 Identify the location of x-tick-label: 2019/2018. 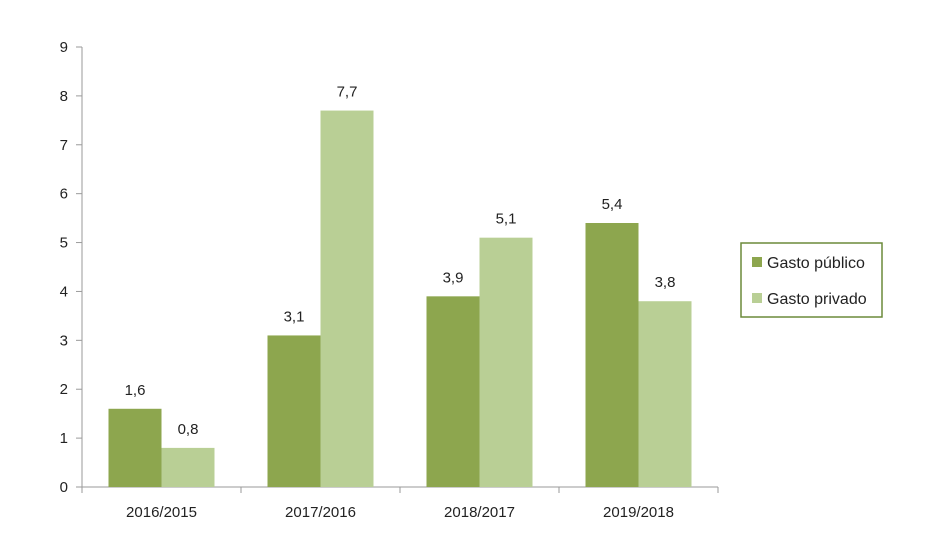
(638, 512).